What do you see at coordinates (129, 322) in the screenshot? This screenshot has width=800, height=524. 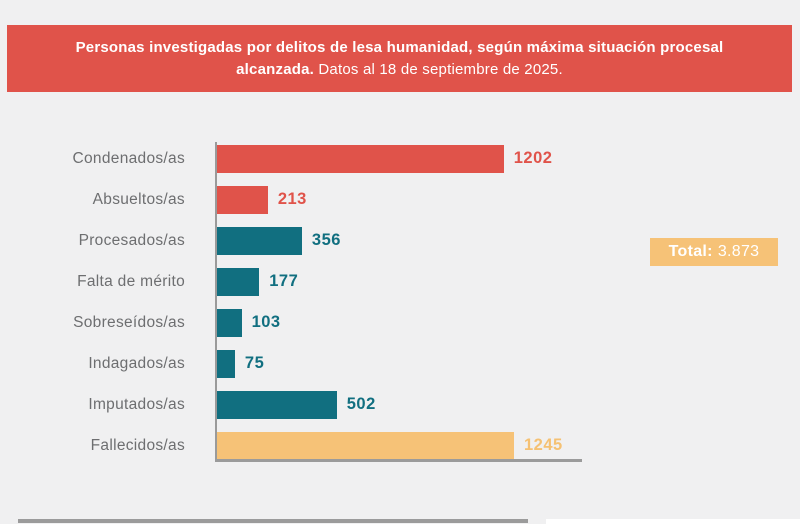 I see `category-label: Sobreseídos/as` at bounding box center [129, 322].